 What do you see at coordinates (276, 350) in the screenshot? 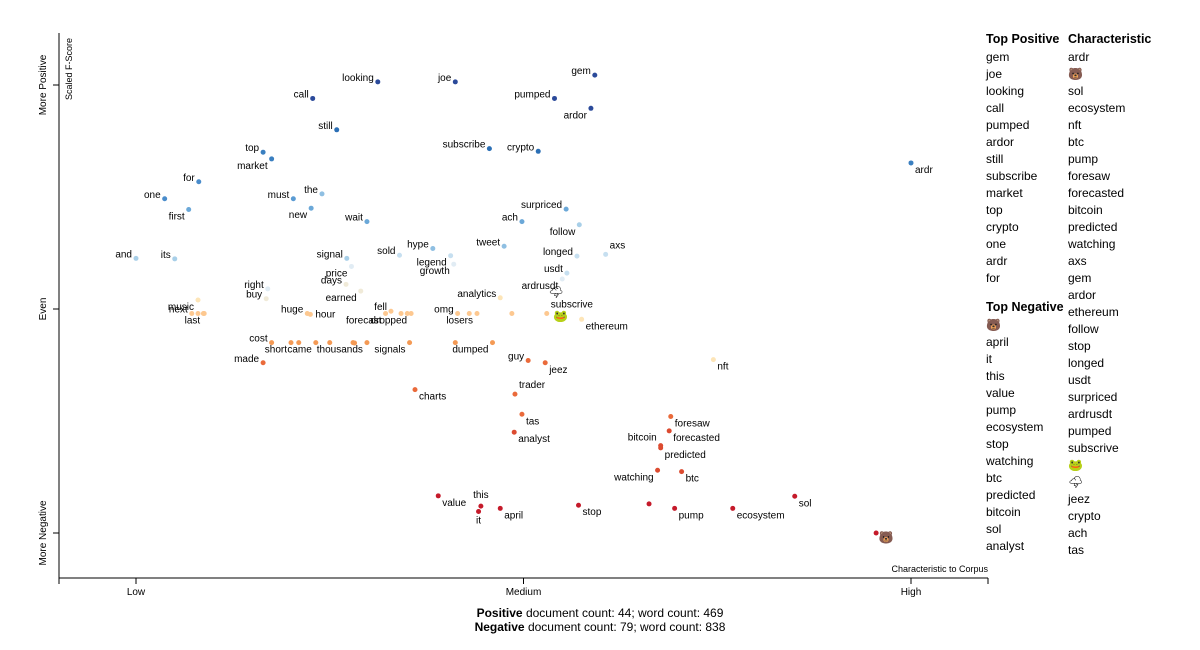
I see `label-short: short` at bounding box center [276, 350].